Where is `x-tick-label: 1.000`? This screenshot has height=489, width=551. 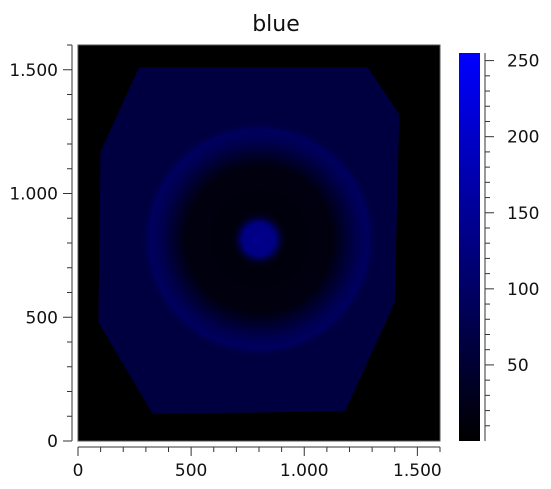
x-tick-label: 1.000 is located at coordinates (304, 471).